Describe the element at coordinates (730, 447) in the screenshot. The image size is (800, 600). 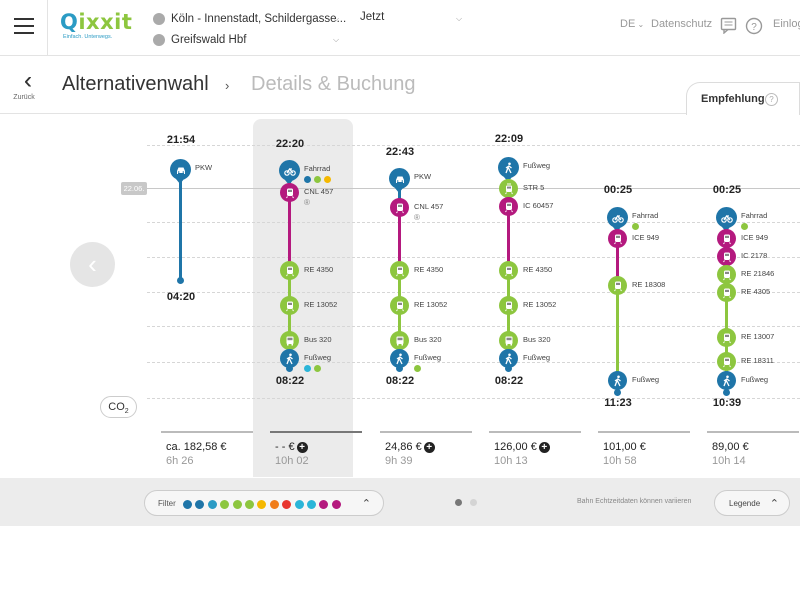
I see `price: 89,00 €` at that location.